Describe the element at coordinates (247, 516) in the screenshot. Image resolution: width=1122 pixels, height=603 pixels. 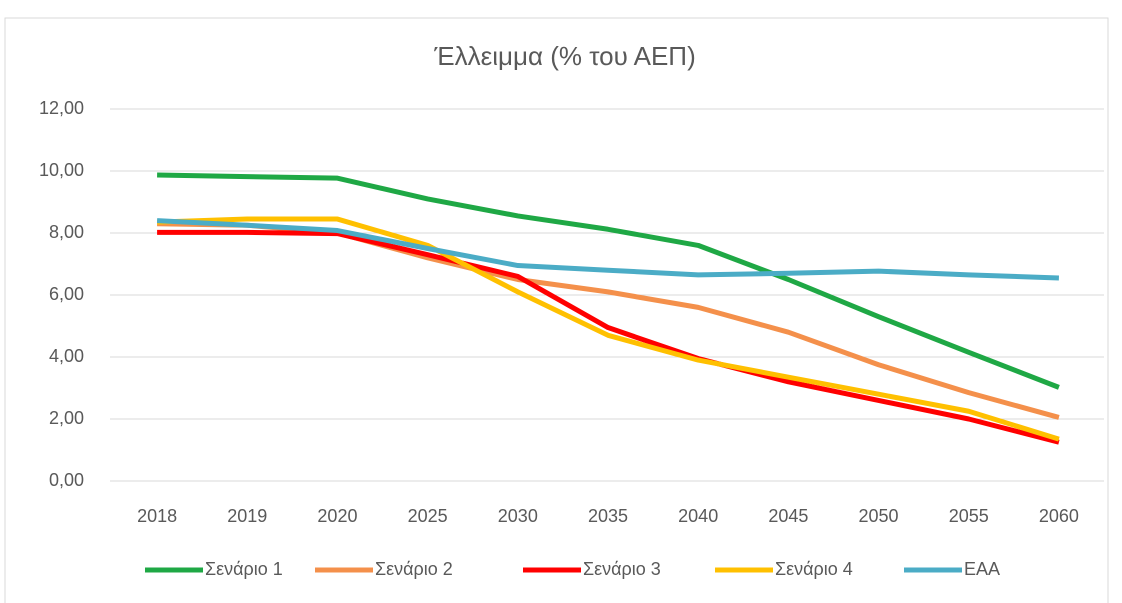
I see `x-tick-label: 2019` at that location.